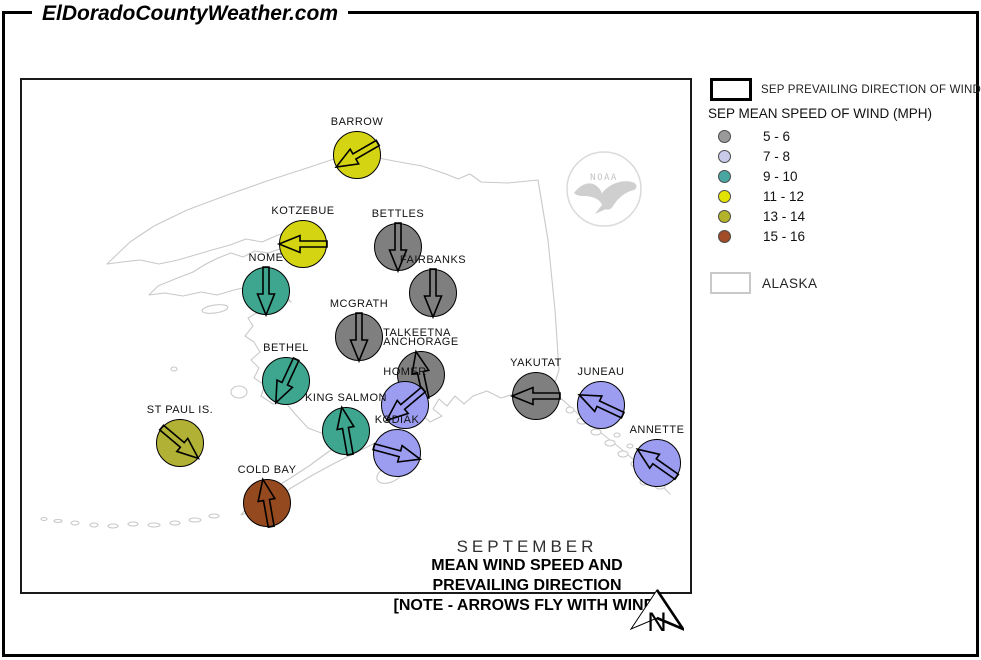 The image size is (981, 660). I want to click on noaa-logo: NOAA, so click(604, 189).